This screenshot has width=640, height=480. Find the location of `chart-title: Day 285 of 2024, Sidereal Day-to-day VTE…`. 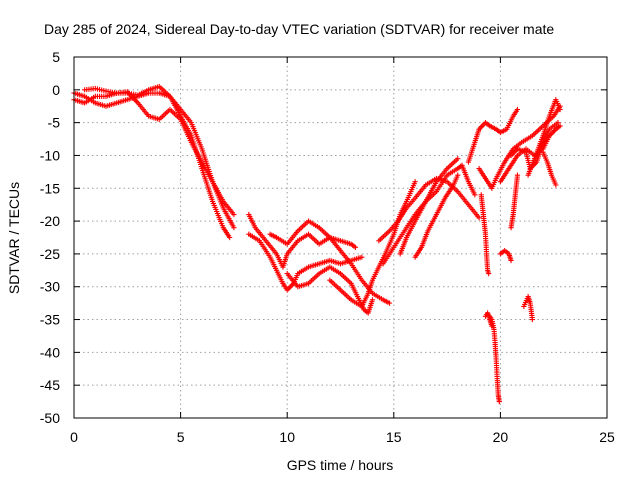

chart-title: Day 285 of 2024, Sidereal Day-to-day VTE… is located at coordinates (299, 29).